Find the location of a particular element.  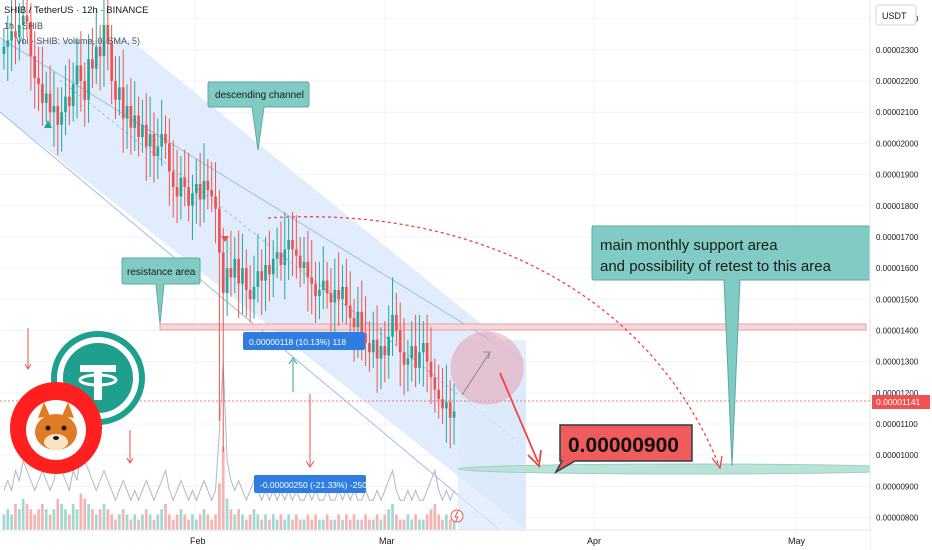

y-tick-label: 0.00002000 is located at coordinates (897, 143).